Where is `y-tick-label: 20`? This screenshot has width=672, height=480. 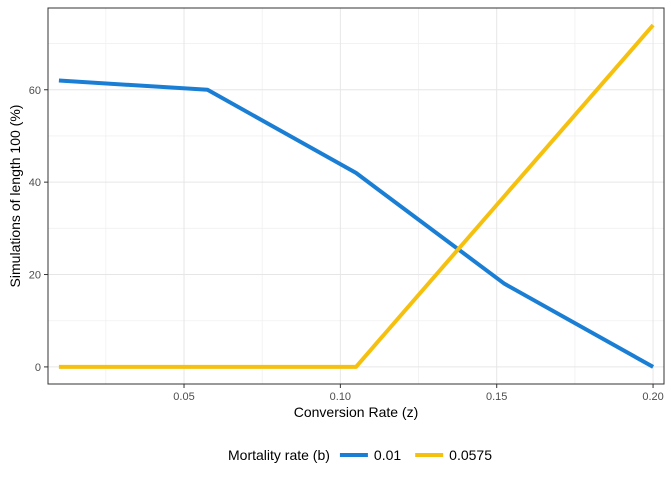
y-tick-label: 20 is located at coordinates (35, 276).